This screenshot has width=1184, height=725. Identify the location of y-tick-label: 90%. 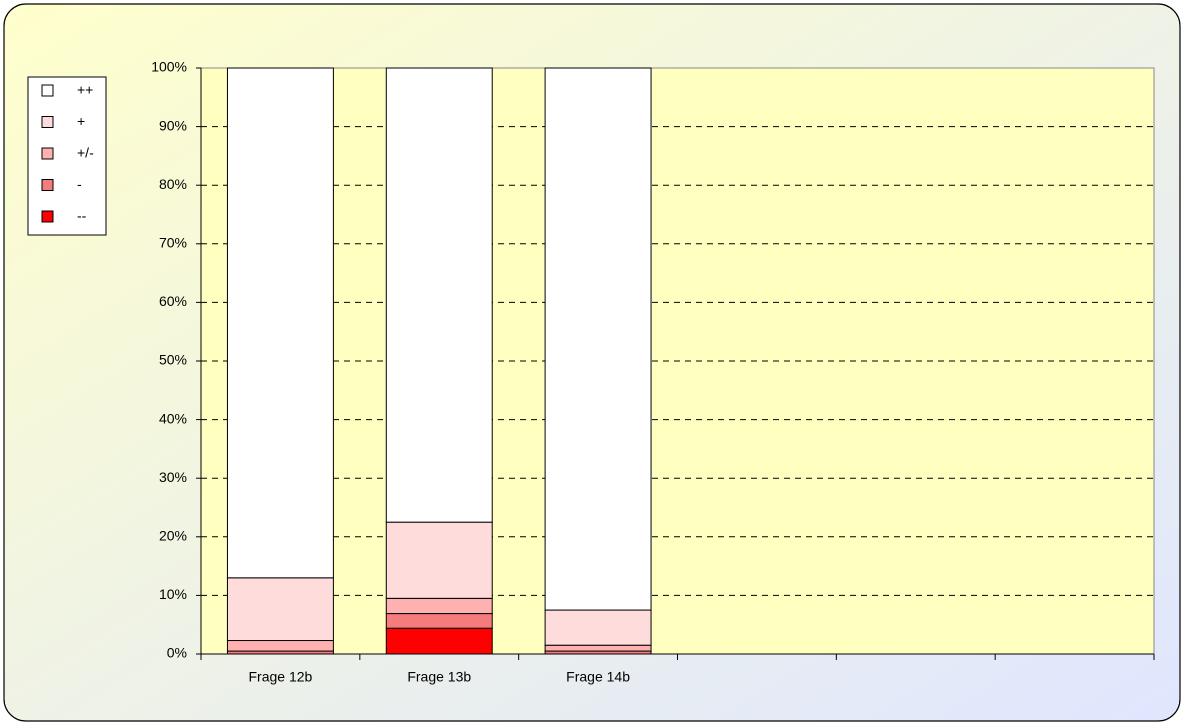
(173, 125).